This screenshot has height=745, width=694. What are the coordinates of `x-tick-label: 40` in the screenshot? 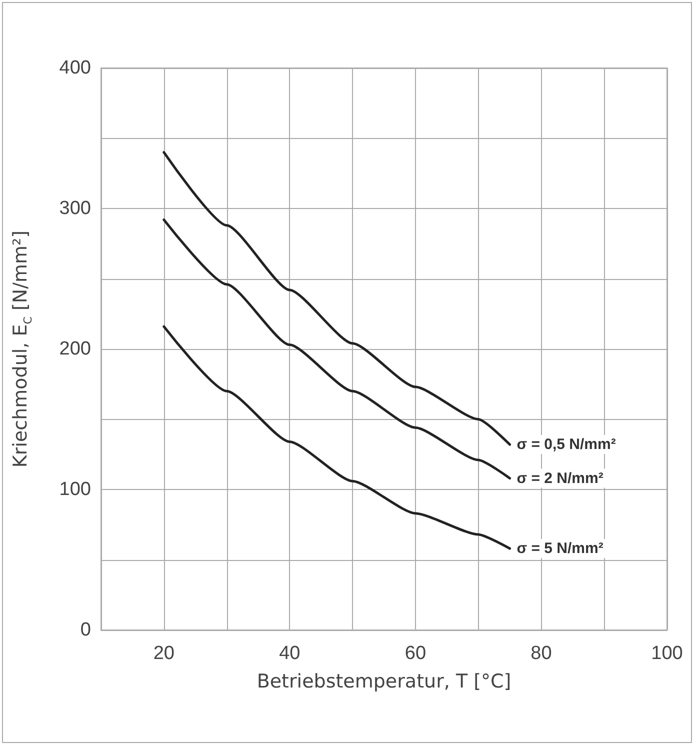 It's located at (289, 653).